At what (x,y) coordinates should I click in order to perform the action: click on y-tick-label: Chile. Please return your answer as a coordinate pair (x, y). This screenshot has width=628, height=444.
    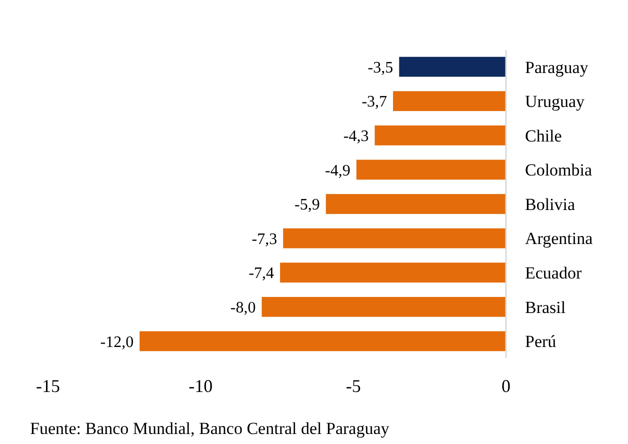
    Looking at the image, I should click on (543, 136).